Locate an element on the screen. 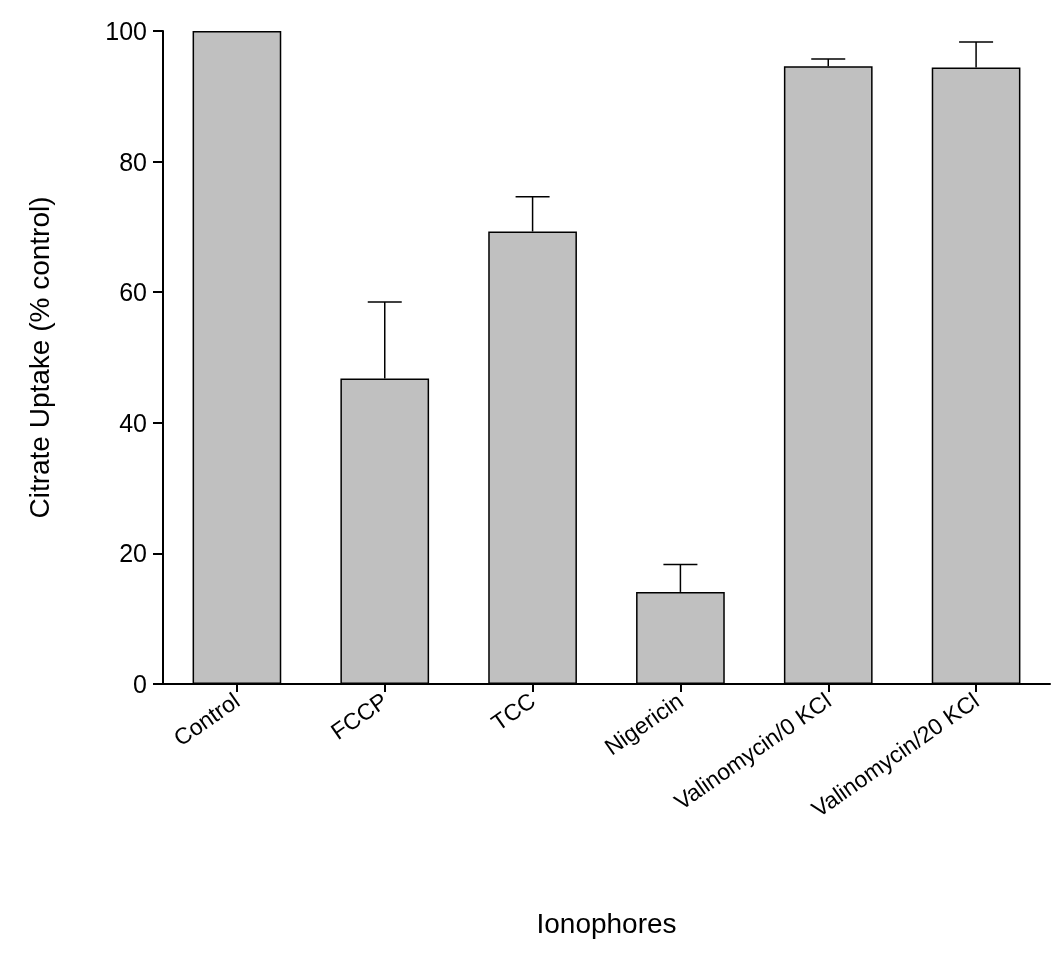  y-tick-label: 40 is located at coordinates (133, 422).